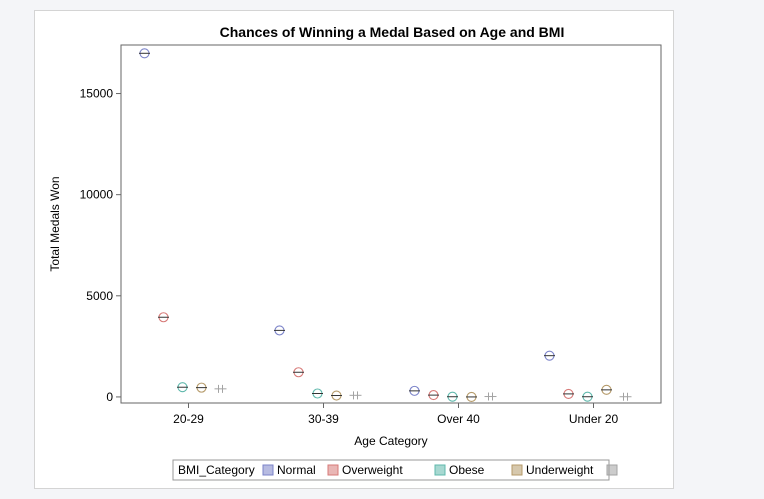 Image resolution: width=764 pixels, height=499 pixels. What do you see at coordinates (594, 419) in the screenshot?
I see `x-tick-label: Under 20` at bounding box center [594, 419].